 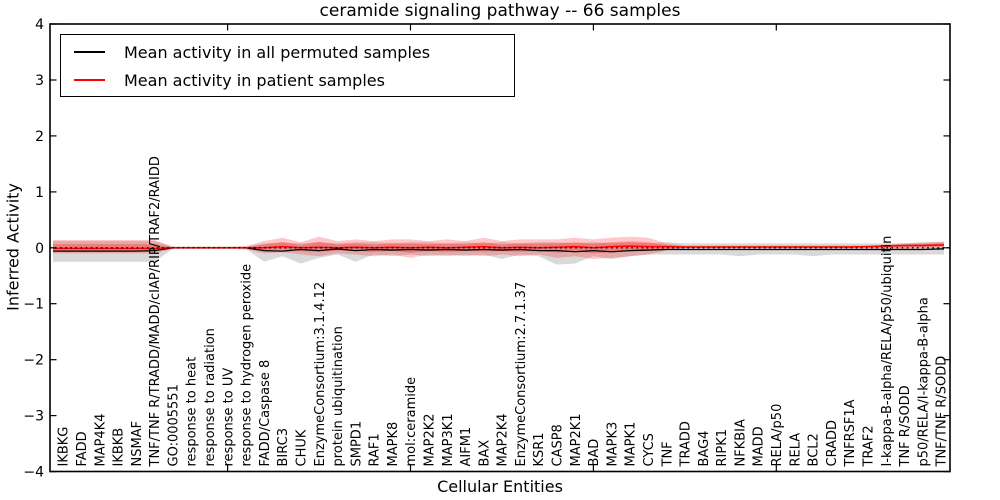 What do you see at coordinates (247, 365) in the screenshot?
I see `x-tick-label: response to hydrogen peroxide` at bounding box center [247, 365].